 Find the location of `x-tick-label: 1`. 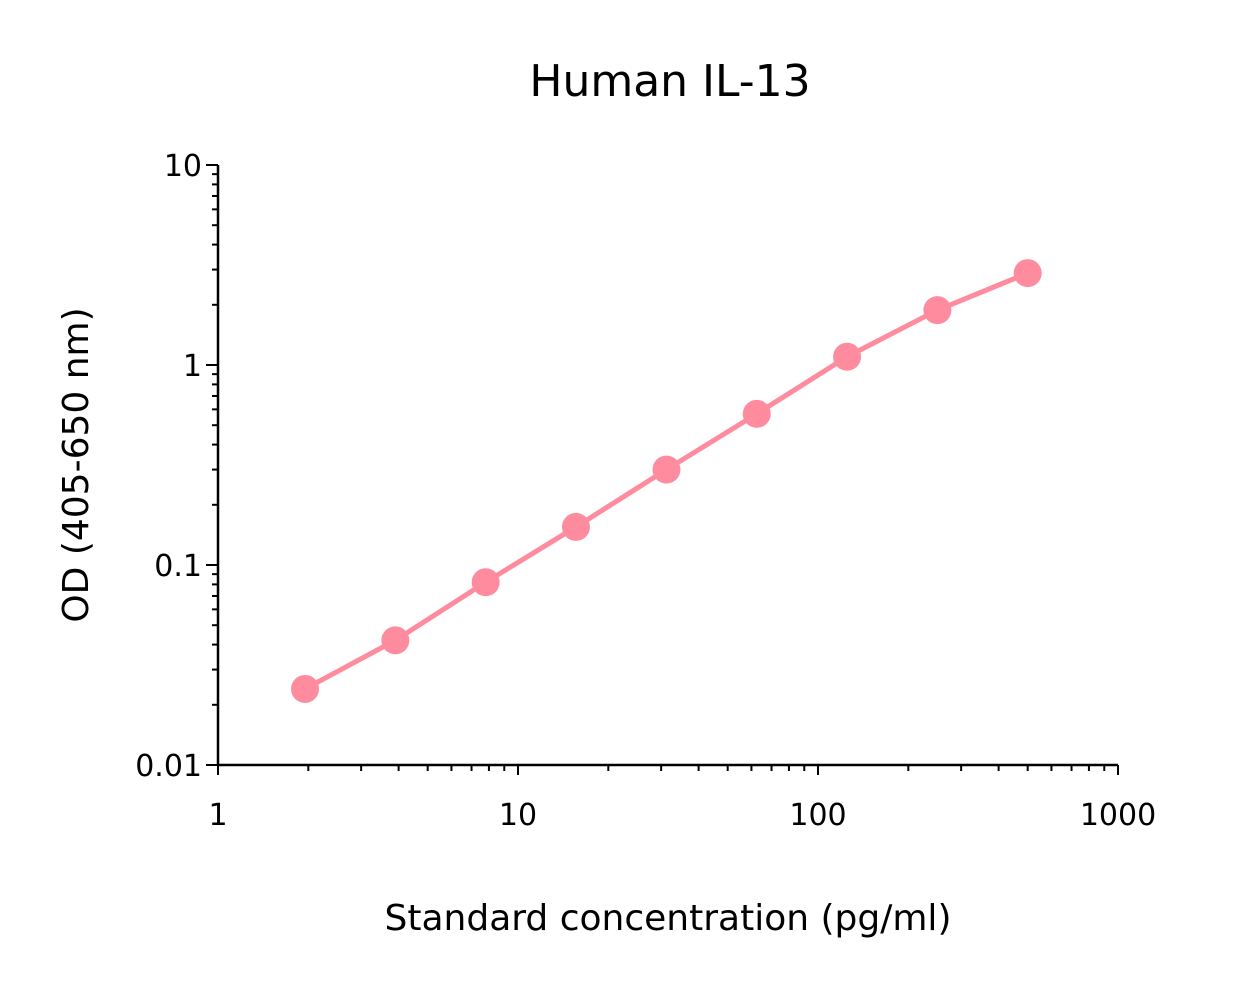

x-tick-label: 1 is located at coordinates (217, 815).